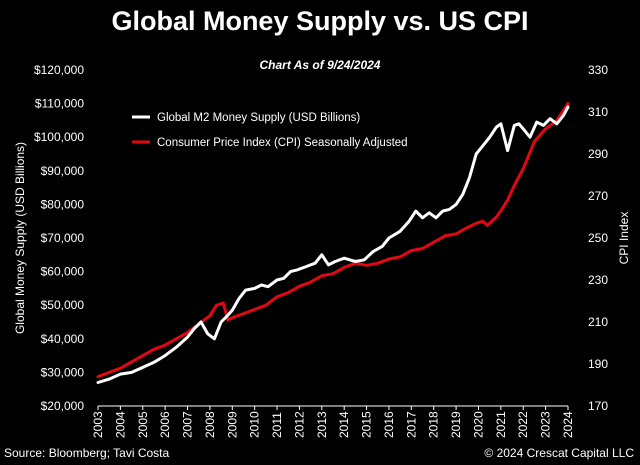  Describe the element at coordinates (232, 424) in the screenshot. I see `x-tick-label: 2009` at that location.